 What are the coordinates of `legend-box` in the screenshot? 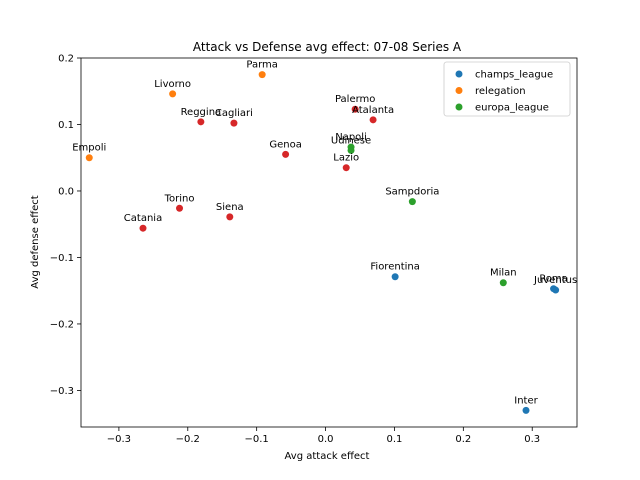 It's located at (507, 89).